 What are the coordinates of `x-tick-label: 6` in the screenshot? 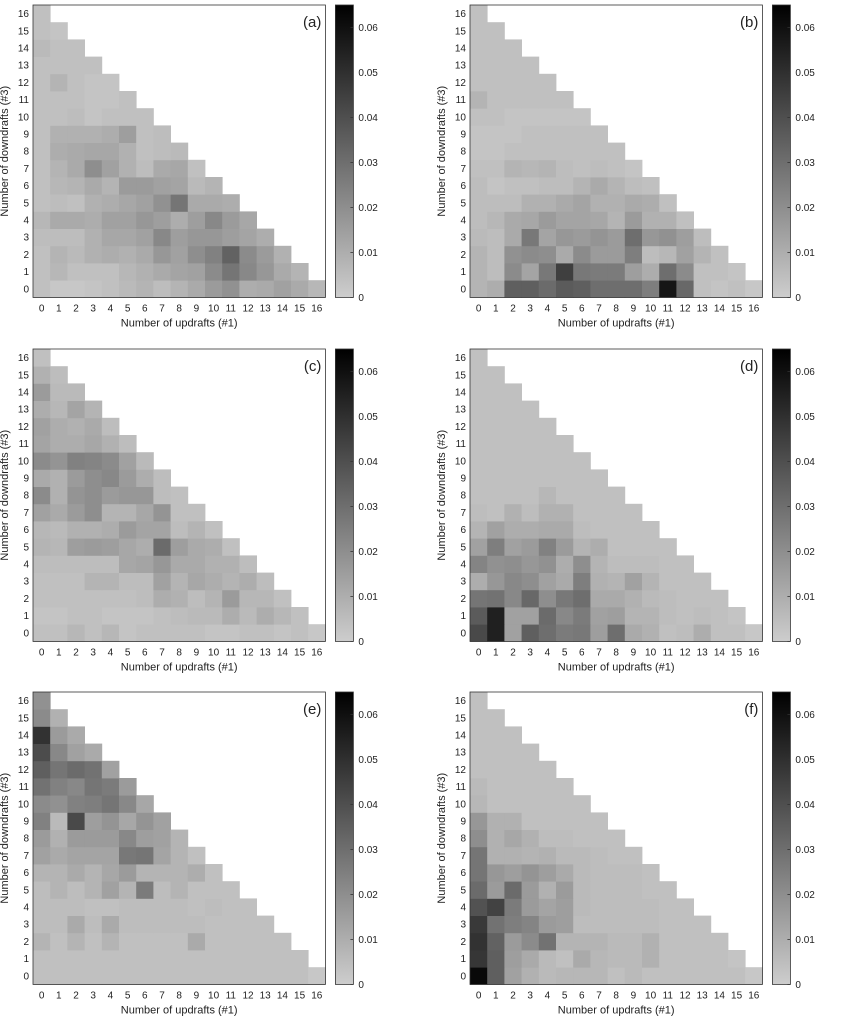 It's located at (582, 308).